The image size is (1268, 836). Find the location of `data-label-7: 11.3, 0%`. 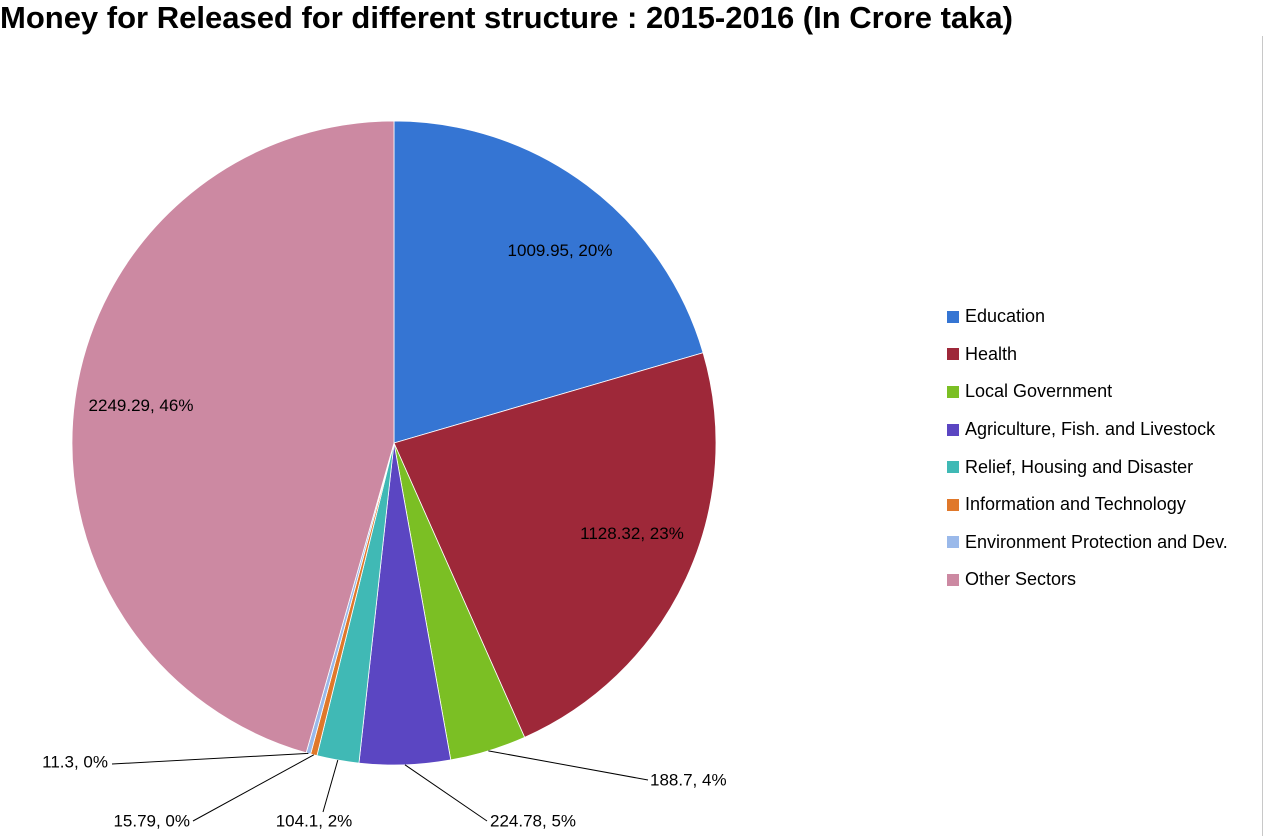

data-label-7: 11.3, 0% is located at coordinates (75, 761).